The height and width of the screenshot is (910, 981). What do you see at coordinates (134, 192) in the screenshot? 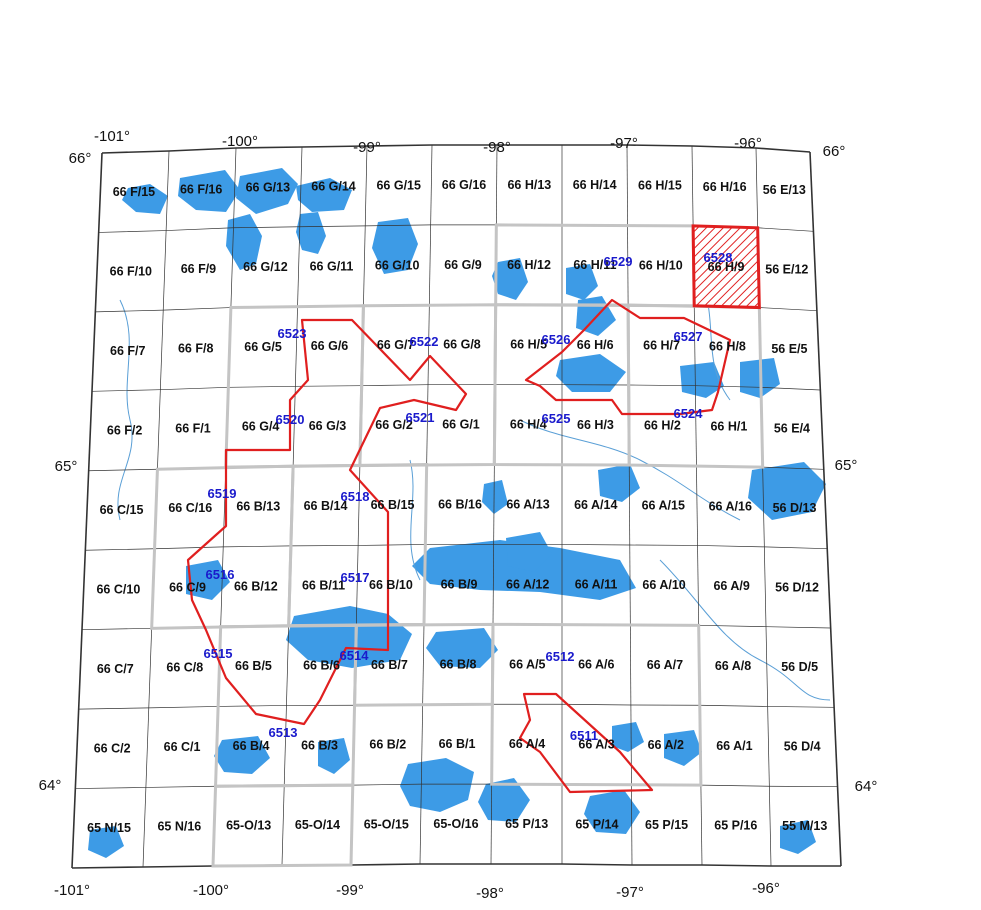
I see `sheet-label: 66 F/15` at bounding box center [134, 192].